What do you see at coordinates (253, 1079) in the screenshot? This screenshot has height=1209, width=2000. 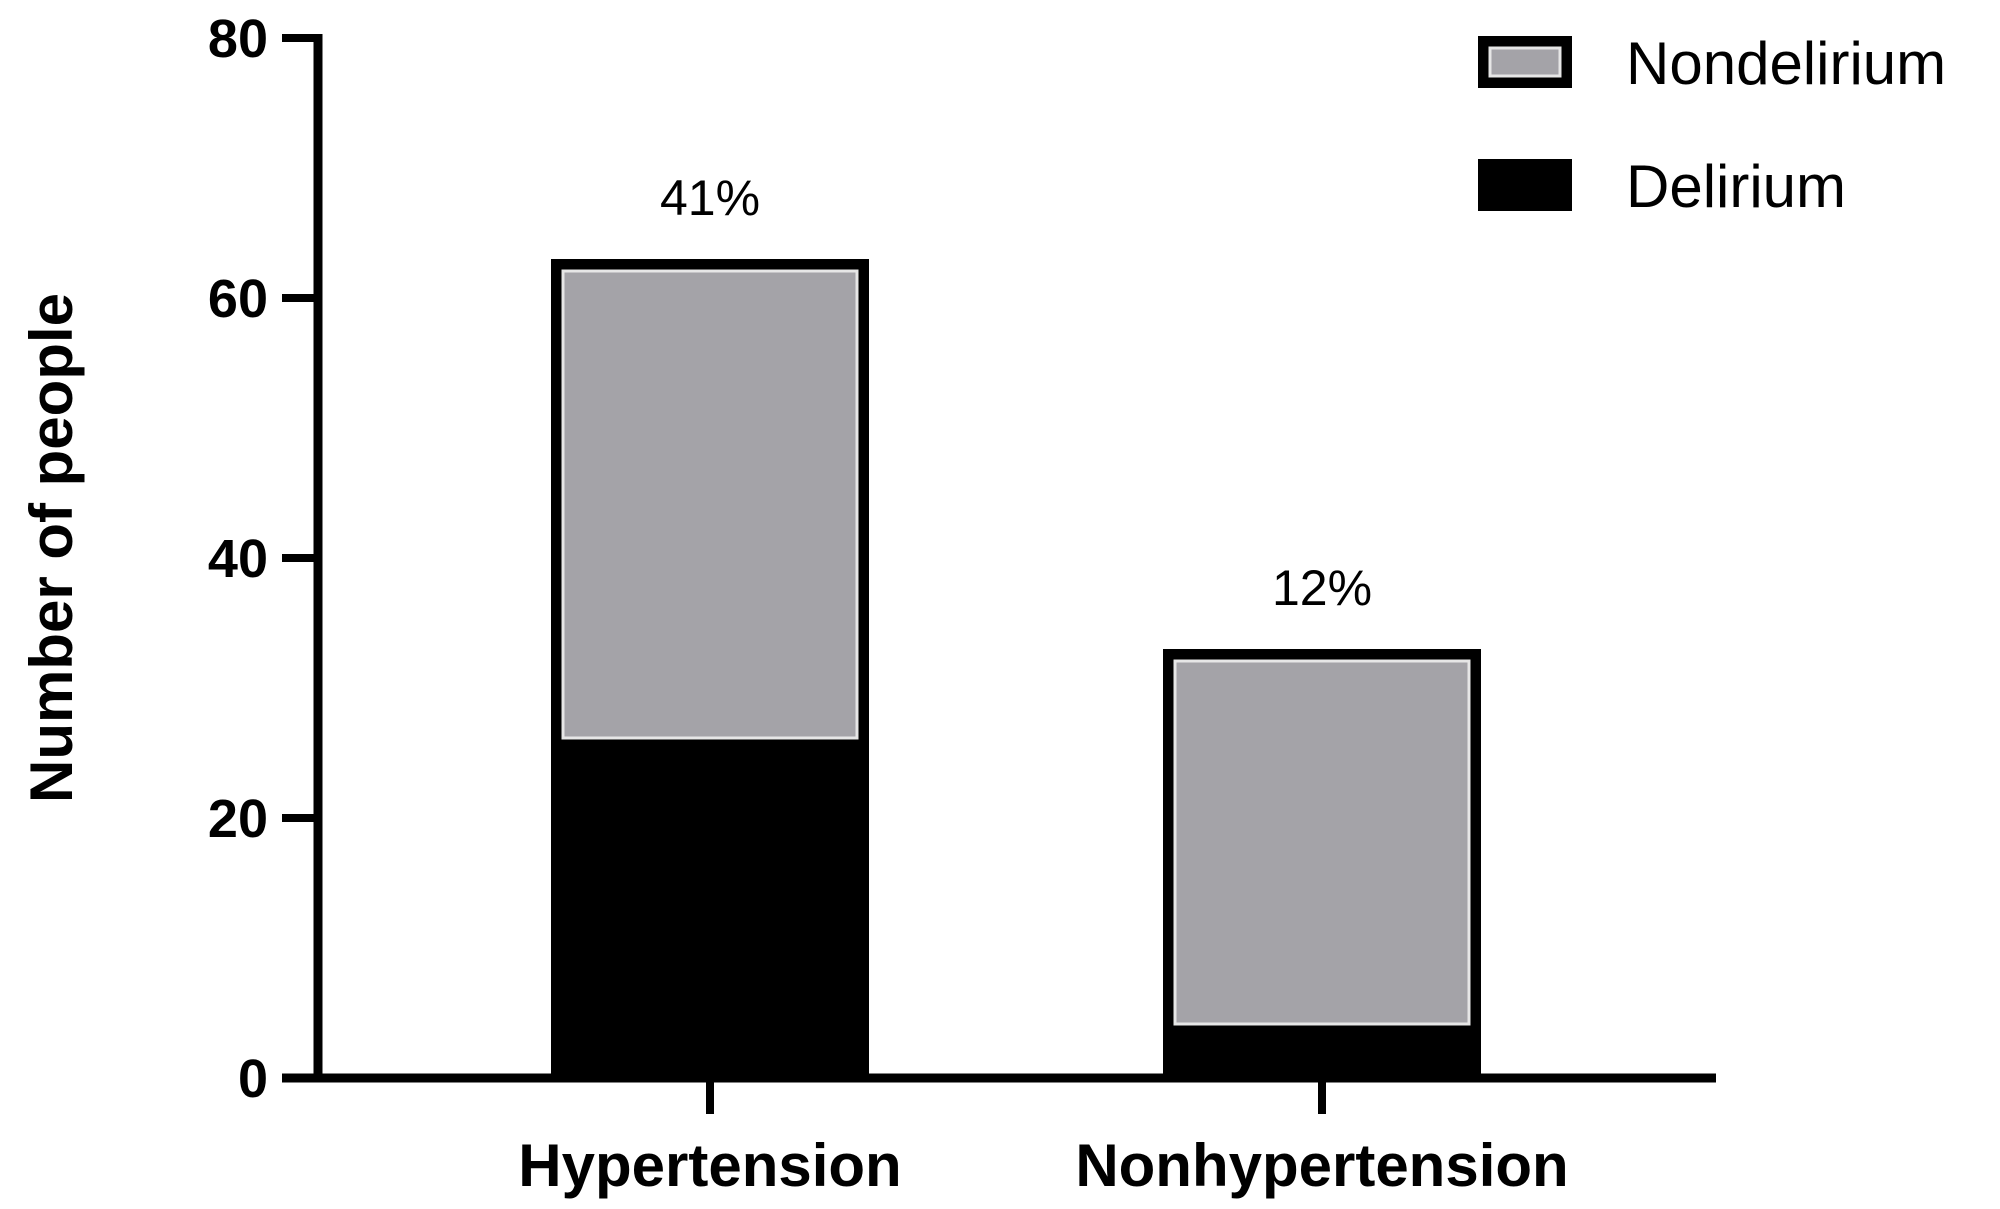 I see `y-tick-label: 0` at bounding box center [253, 1079].